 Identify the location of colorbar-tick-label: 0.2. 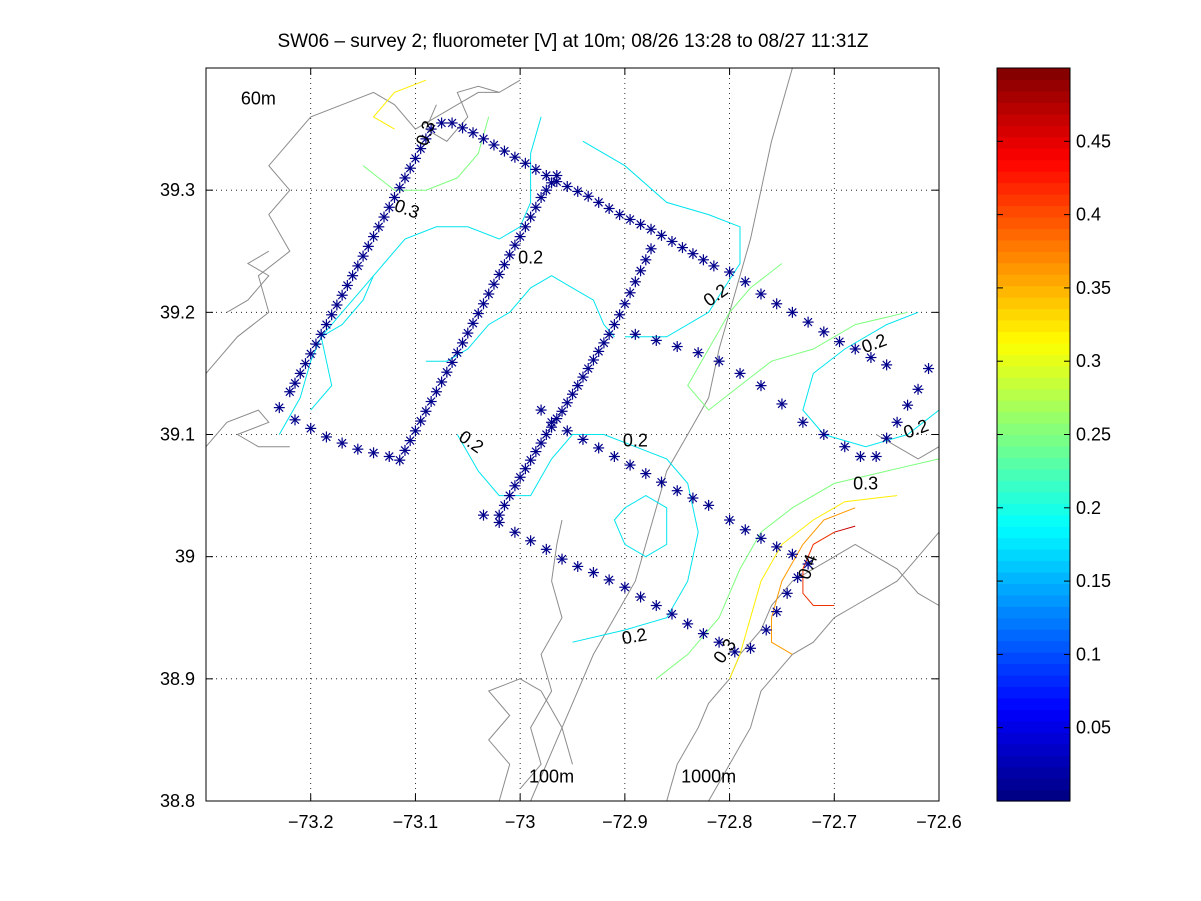
(1088, 508).